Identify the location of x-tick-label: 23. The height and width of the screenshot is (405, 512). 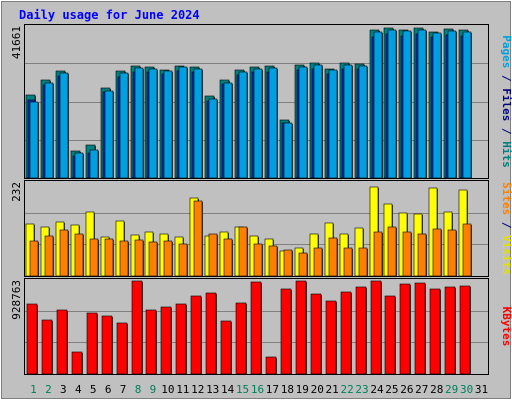
(361, 389).